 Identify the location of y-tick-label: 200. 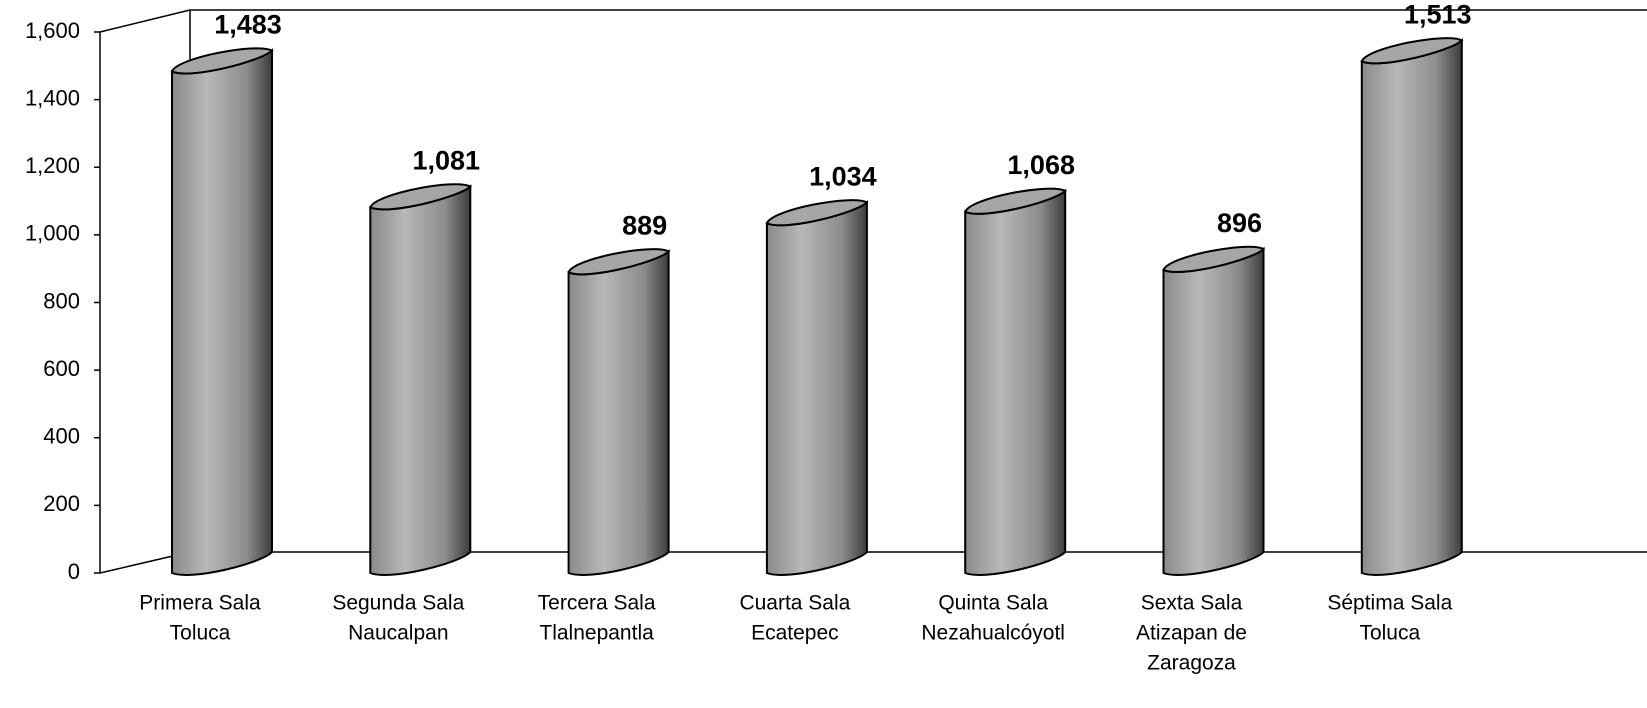
(61, 503).